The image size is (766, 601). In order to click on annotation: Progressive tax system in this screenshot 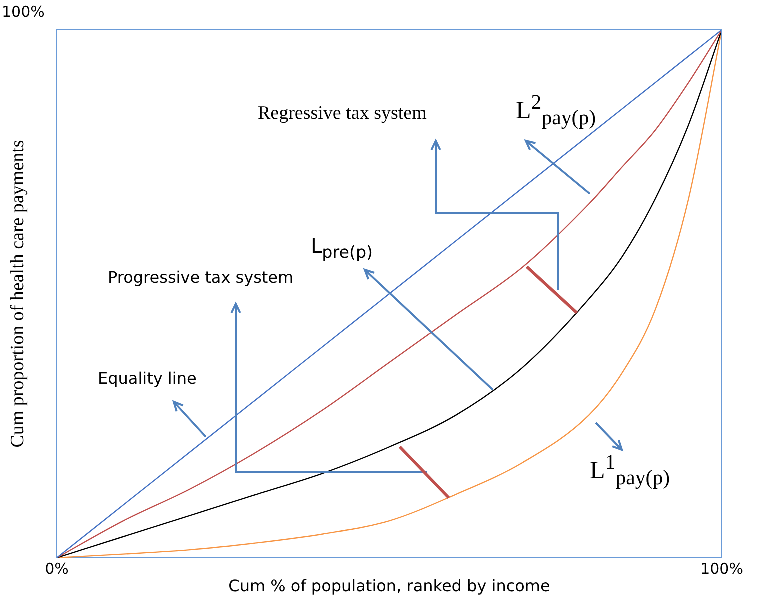, I will do `click(201, 277)`.